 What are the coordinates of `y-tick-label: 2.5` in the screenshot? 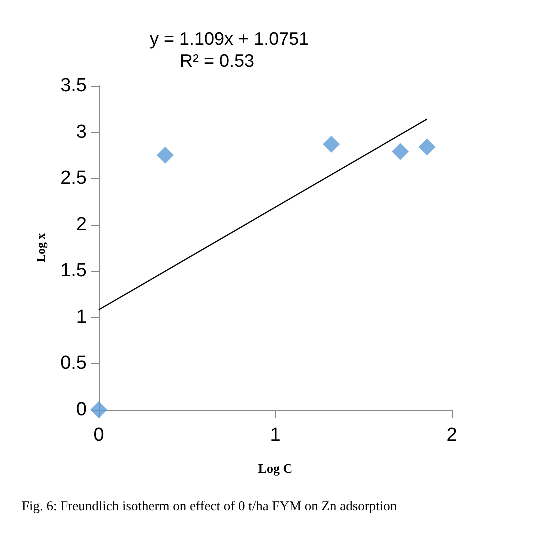 It's located at (73, 179).